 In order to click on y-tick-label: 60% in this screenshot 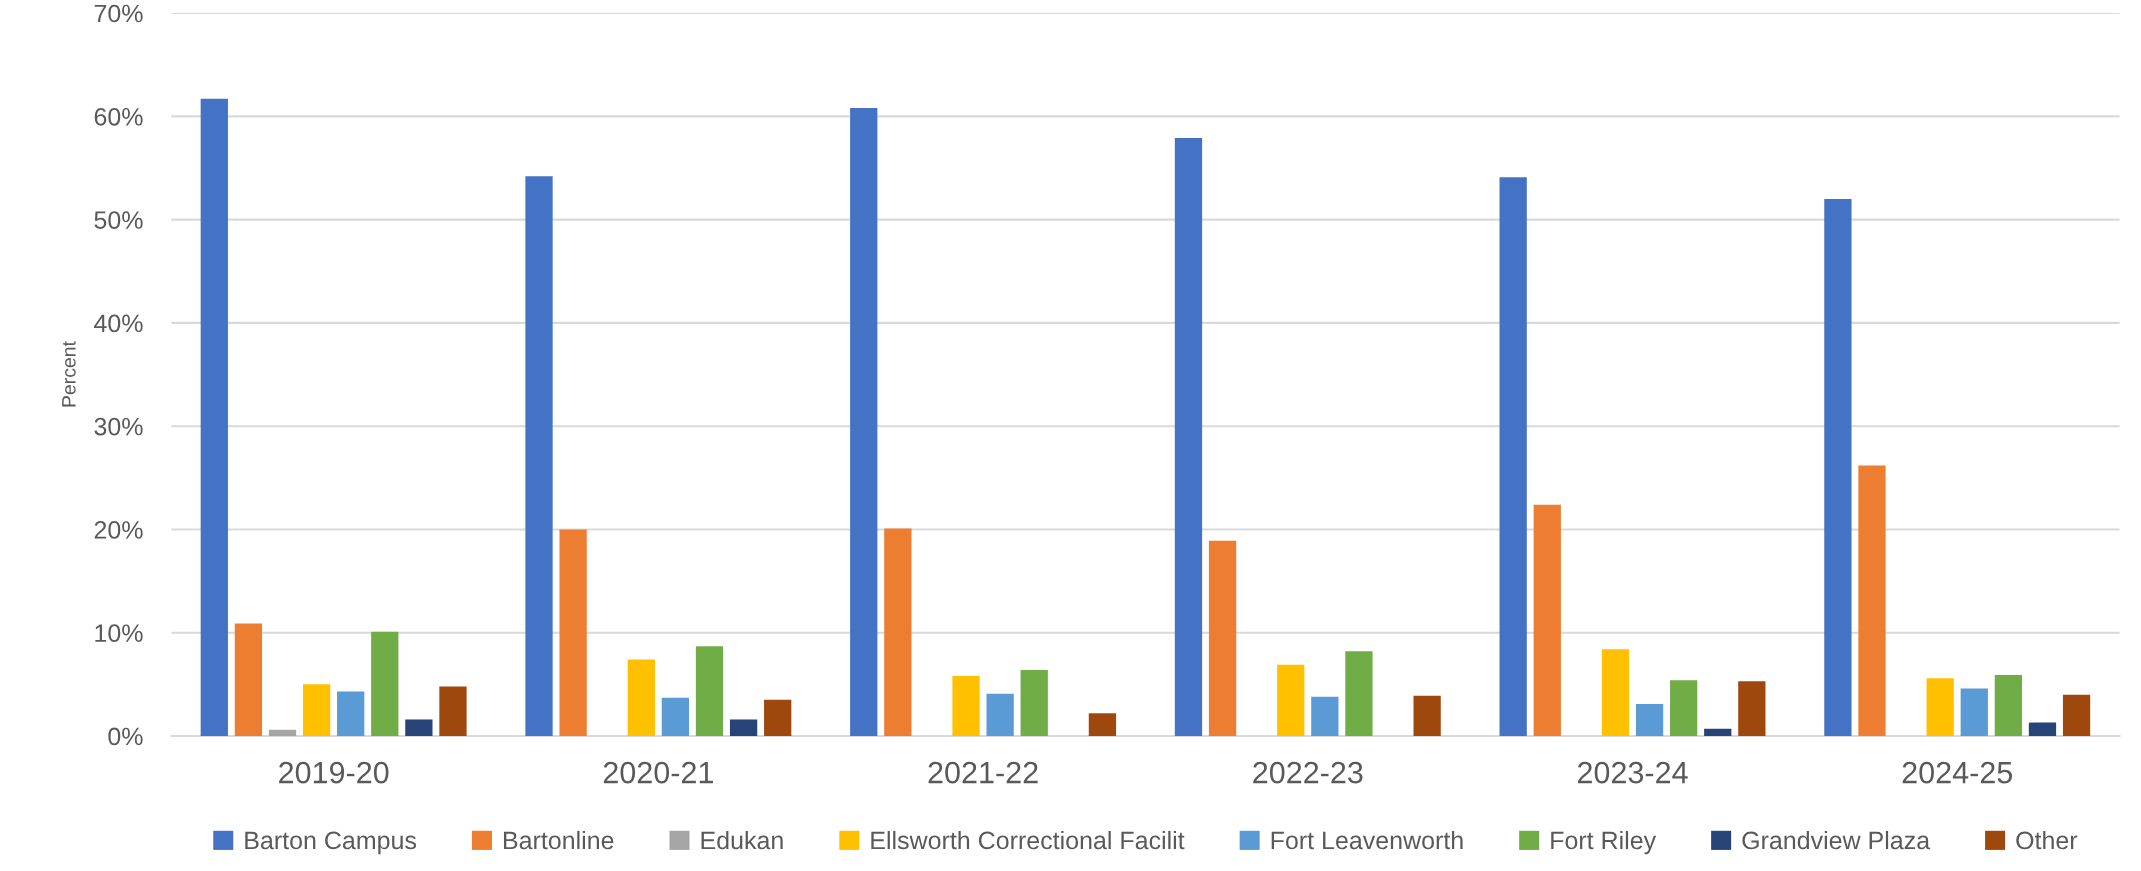, I will do `click(118, 116)`.